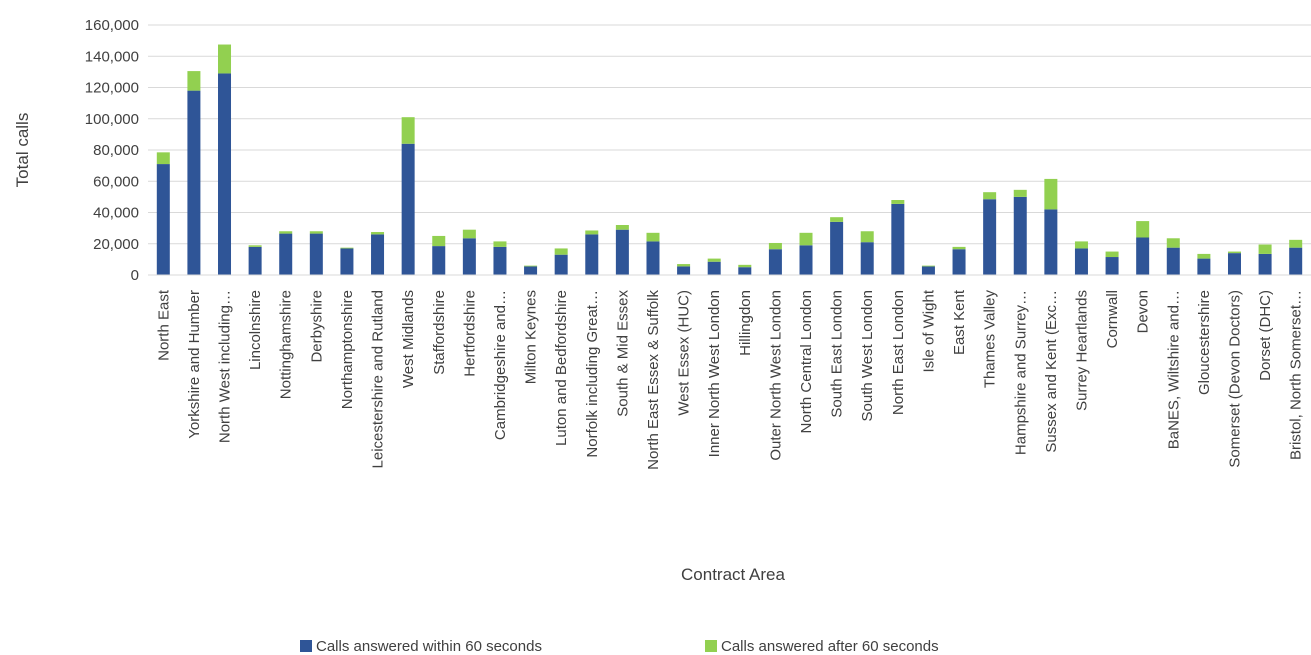 Image resolution: width=1311 pixels, height=655 pixels. I want to click on y-tick-label: 100,000, so click(112, 119).